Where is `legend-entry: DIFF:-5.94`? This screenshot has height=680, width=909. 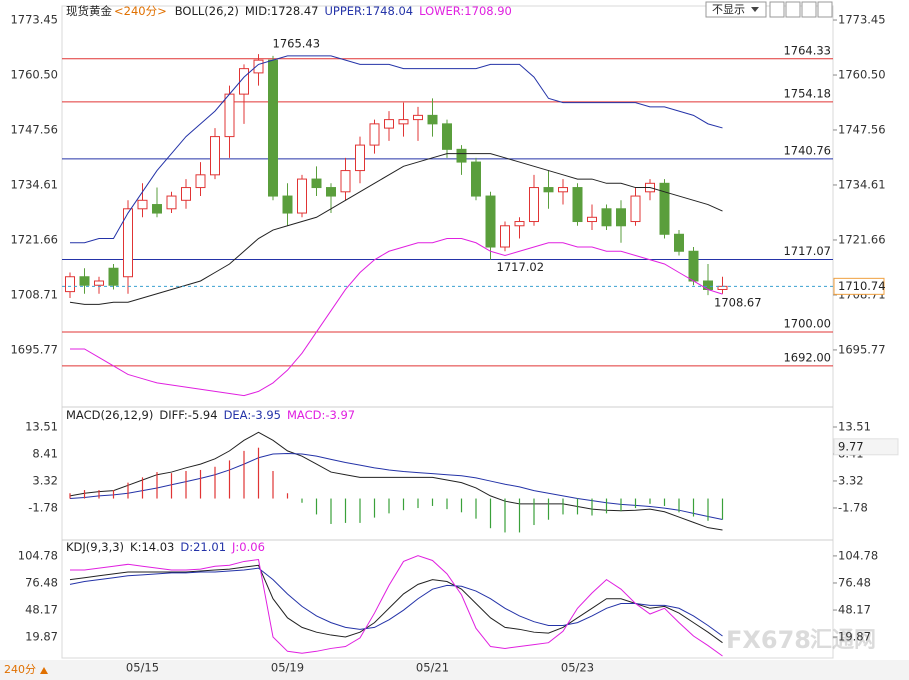
legend-entry: DIFF:-5.94 is located at coordinates (188, 415).